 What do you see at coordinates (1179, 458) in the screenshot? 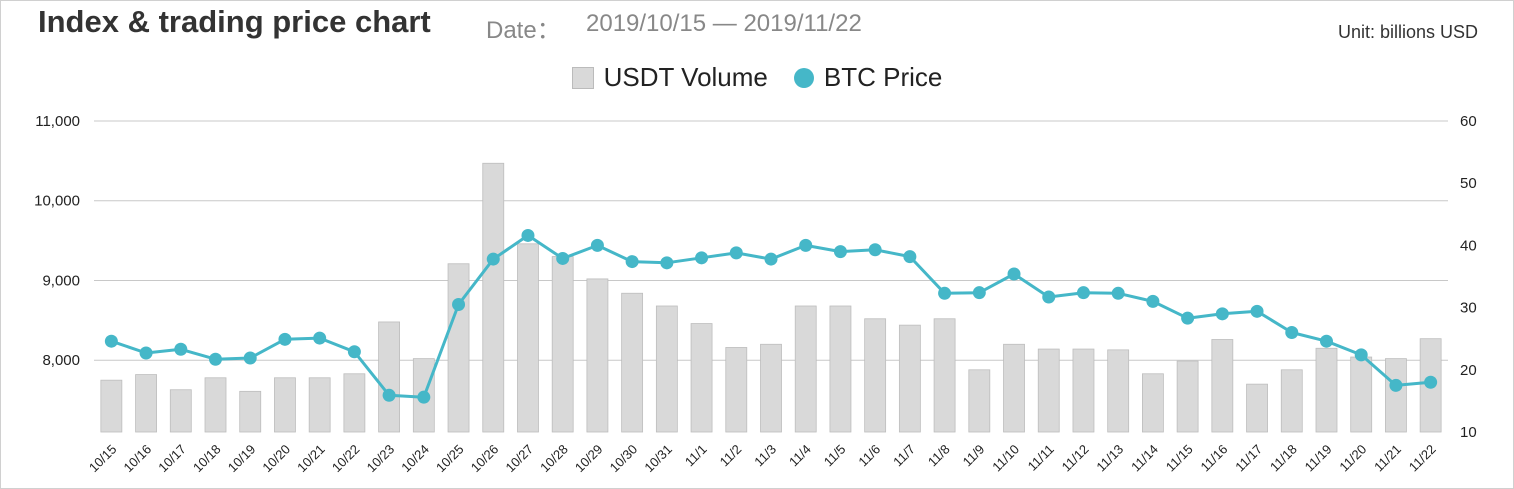
I see `x-tick-label: 11/15` at bounding box center [1179, 458].